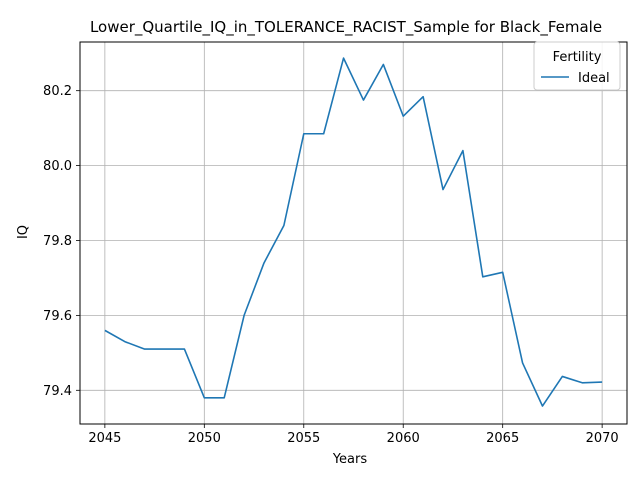 This screenshot has height=480, width=640. I want to click on y-tick-label: 80.0, so click(57, 166).